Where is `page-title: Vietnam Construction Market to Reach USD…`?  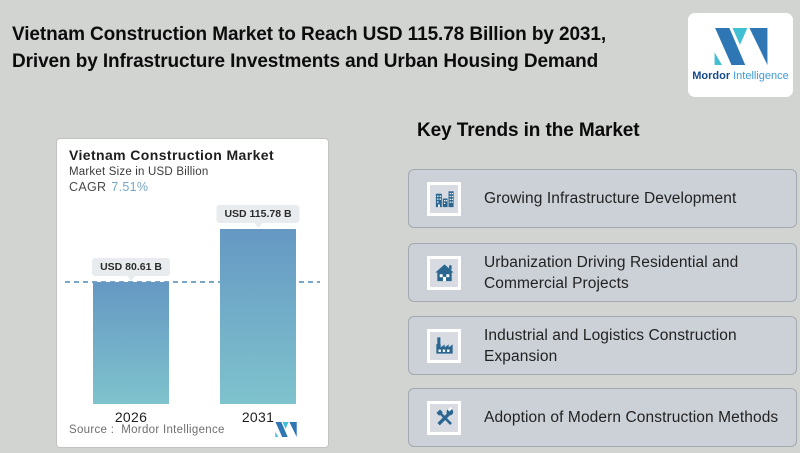
page-title: Vietnam Construction Market to Reach USD… is located at coordinates (309, 48).